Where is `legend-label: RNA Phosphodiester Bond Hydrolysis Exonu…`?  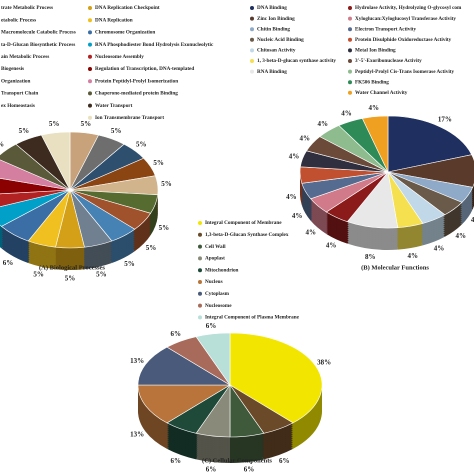 legend-label: RNA Phosphodiester Bond Hydrolysis Exonu… is located at coordinates (154, 45).